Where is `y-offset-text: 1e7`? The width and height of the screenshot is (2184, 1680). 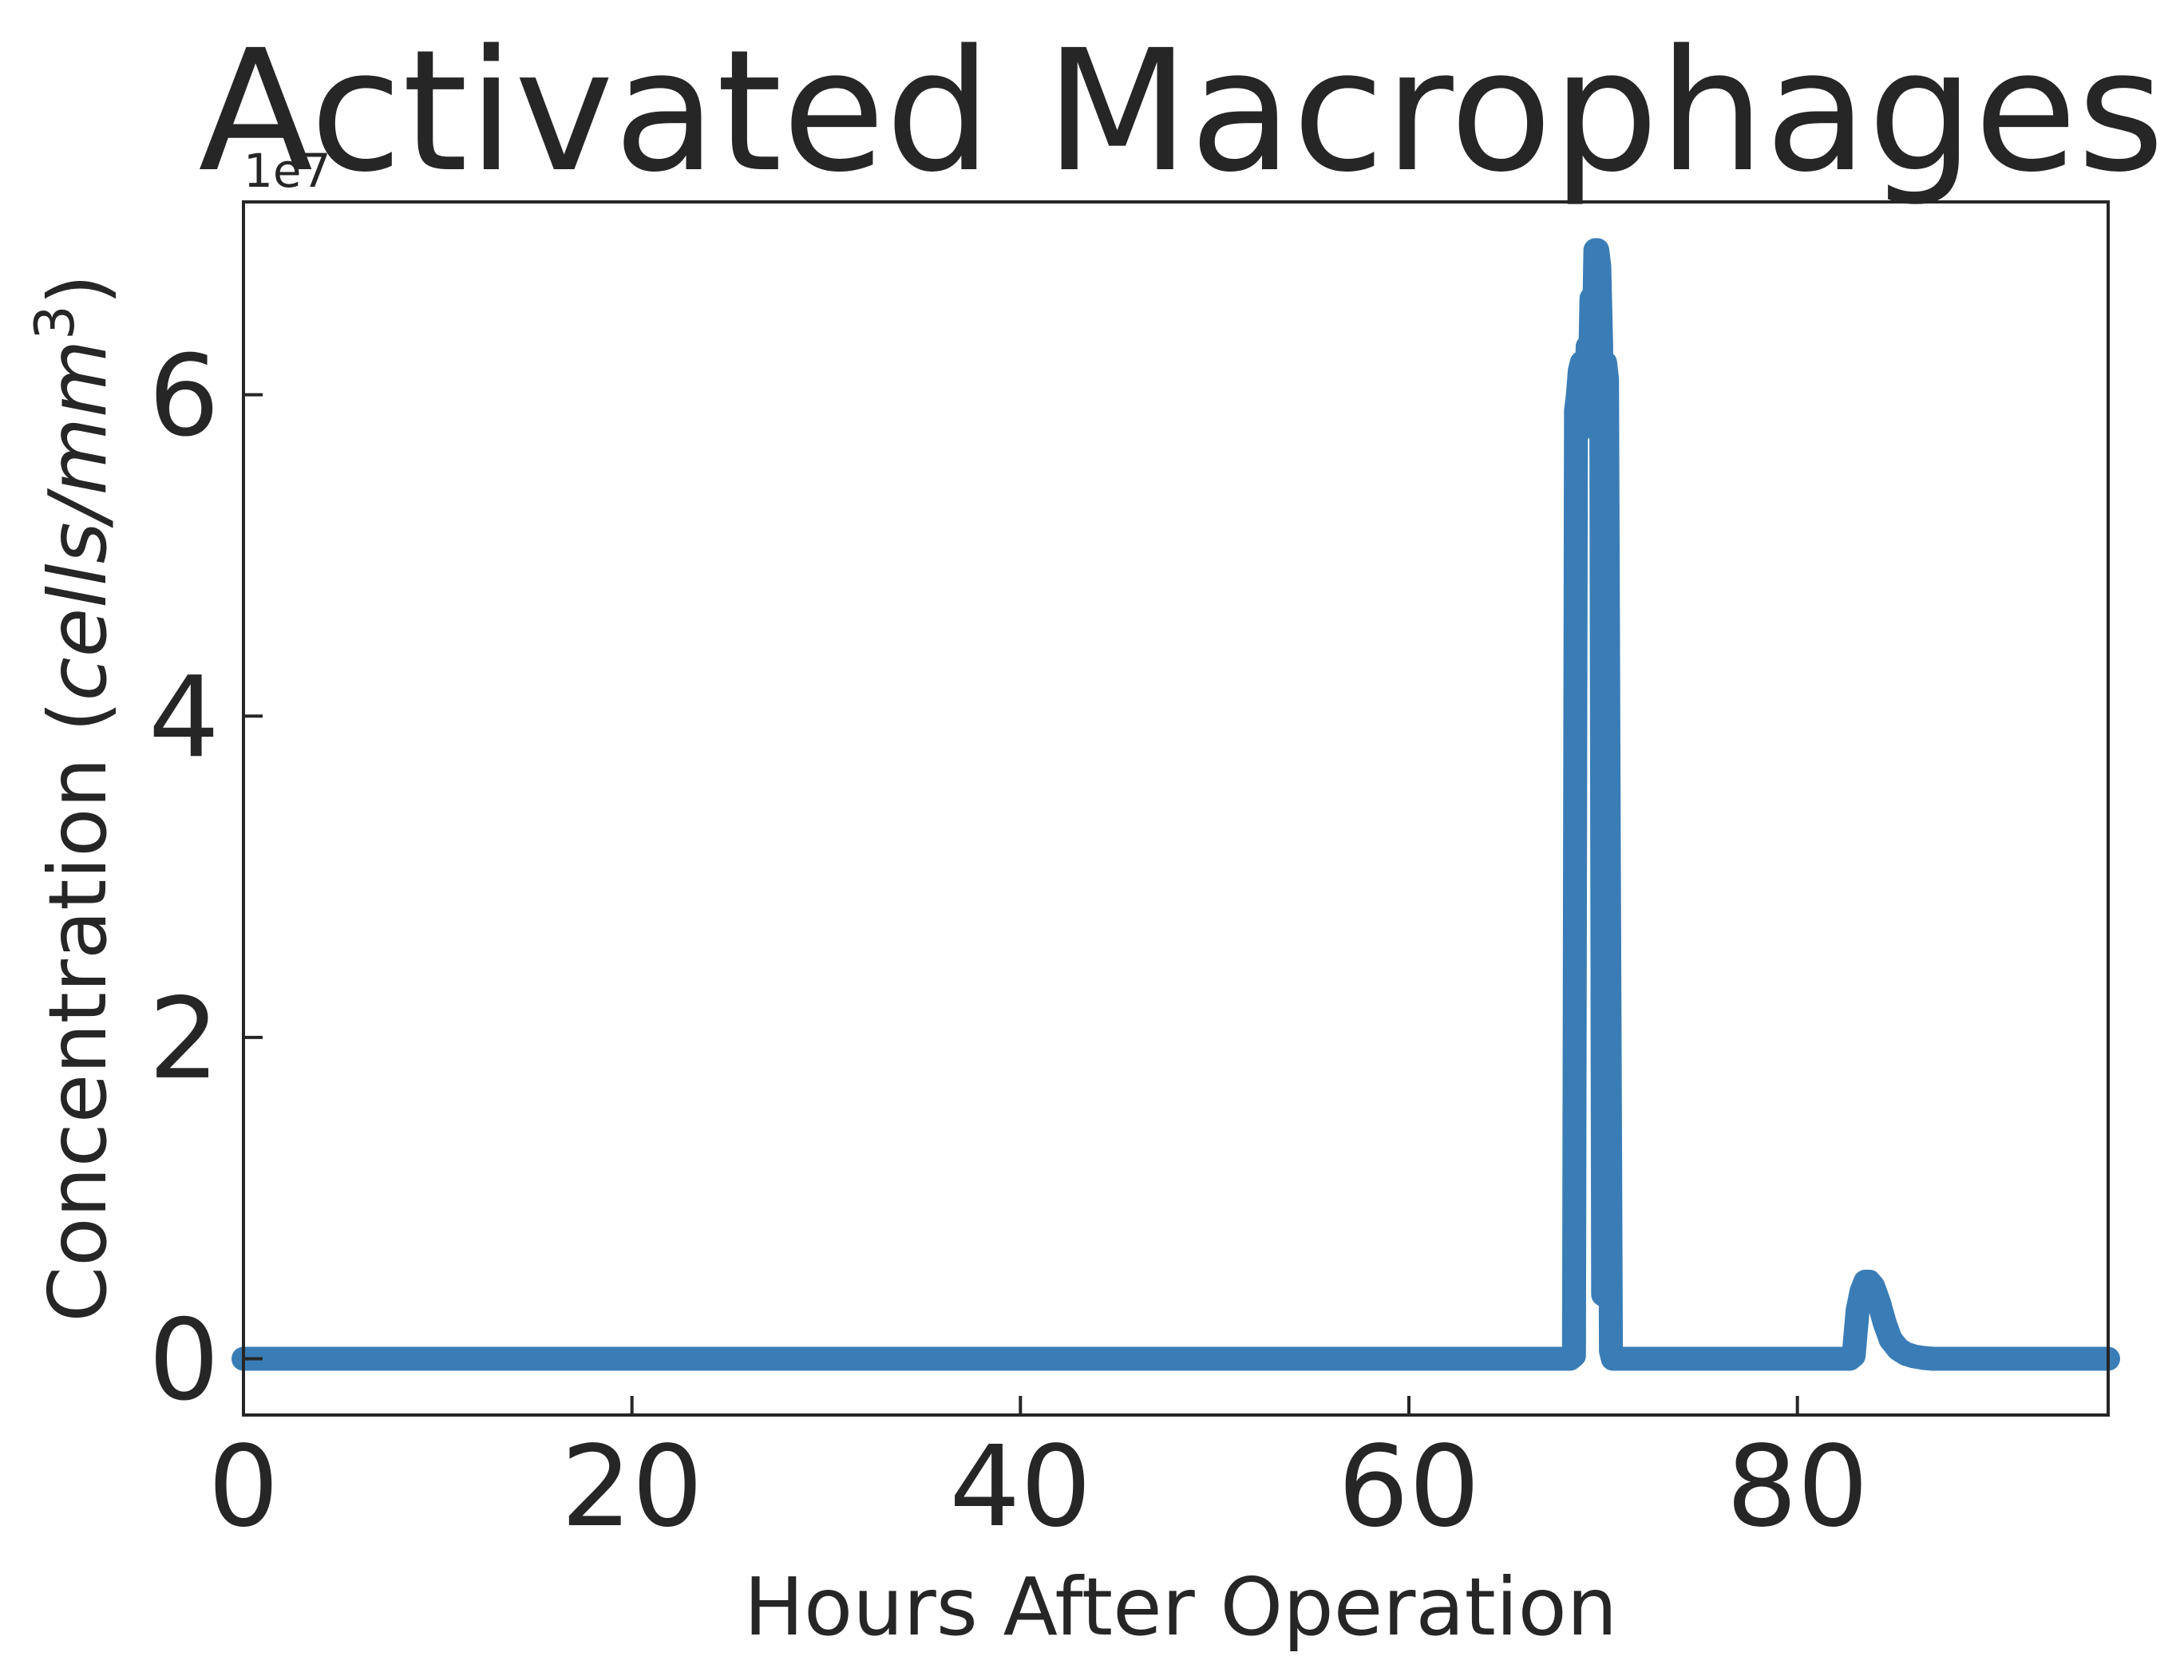 y-offset-text: 1e7 is located at coordinates (287, 171).